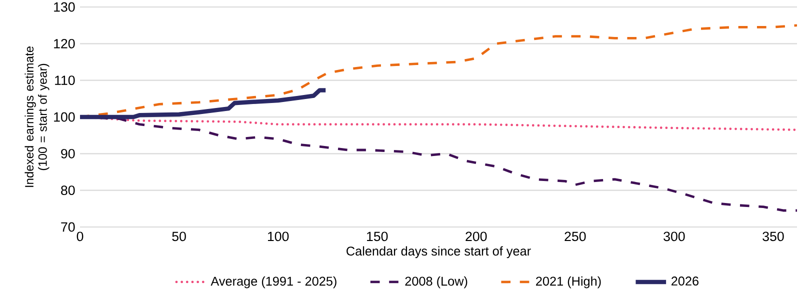 This screenshot has width=800, height=299. What do you see at coordinates (68, 191) in the screenshot?
I see `y-tick-label: 80` at bounding box center [68, 191].